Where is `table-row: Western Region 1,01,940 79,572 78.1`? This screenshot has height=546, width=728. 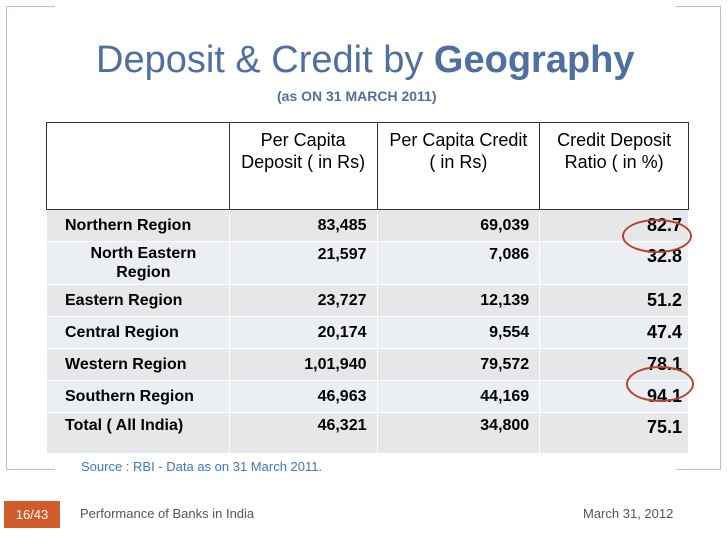
table-row: Western Region 1,01,940 79,572 78.1 is located at coordinates (367, 364).